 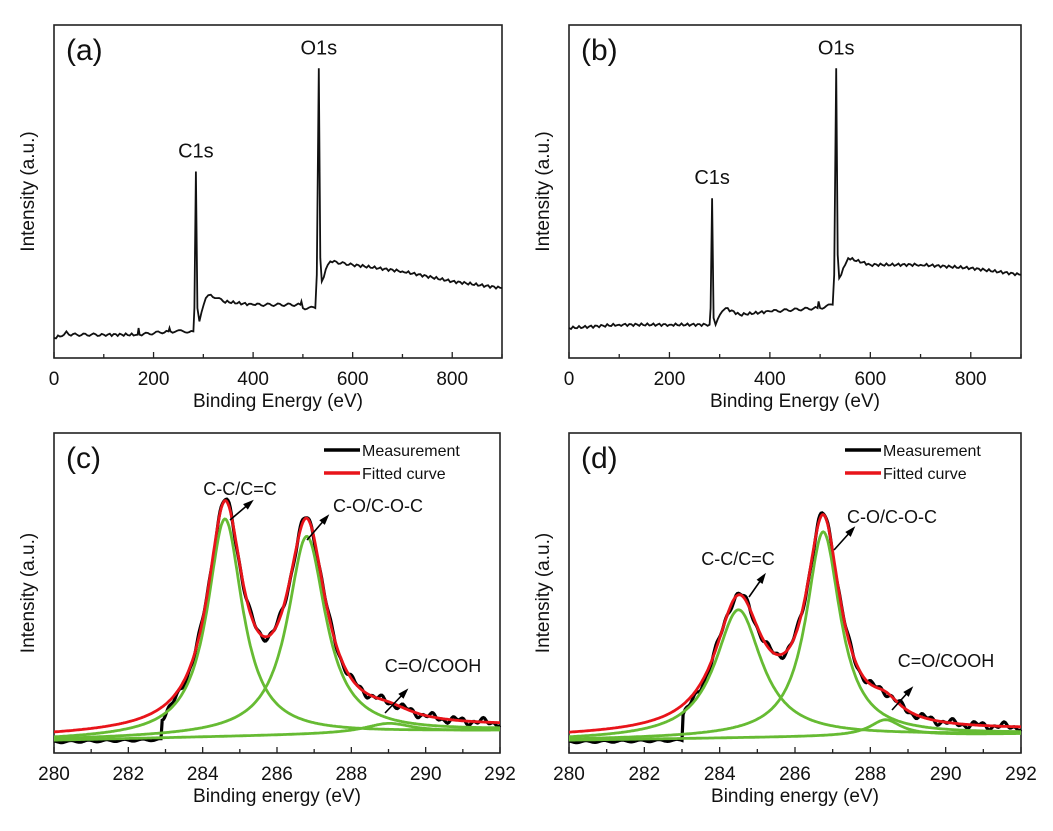 What do you see at coordinates (599, 458) in the screenshot?
I see `panel-label: (d)` at bounding box center [599, 458].